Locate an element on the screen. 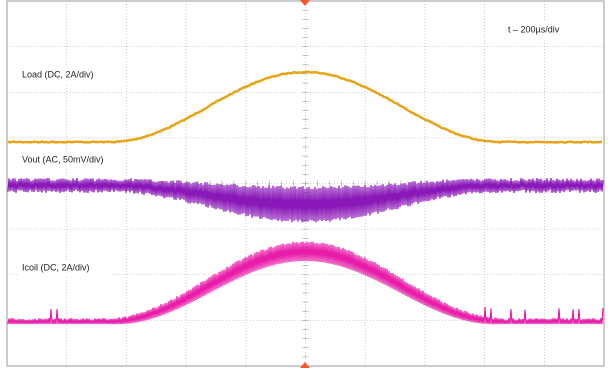 The width and height of the screenshot is (608, 368). trigger-marker-bottom is located at coordinates (305, 365).